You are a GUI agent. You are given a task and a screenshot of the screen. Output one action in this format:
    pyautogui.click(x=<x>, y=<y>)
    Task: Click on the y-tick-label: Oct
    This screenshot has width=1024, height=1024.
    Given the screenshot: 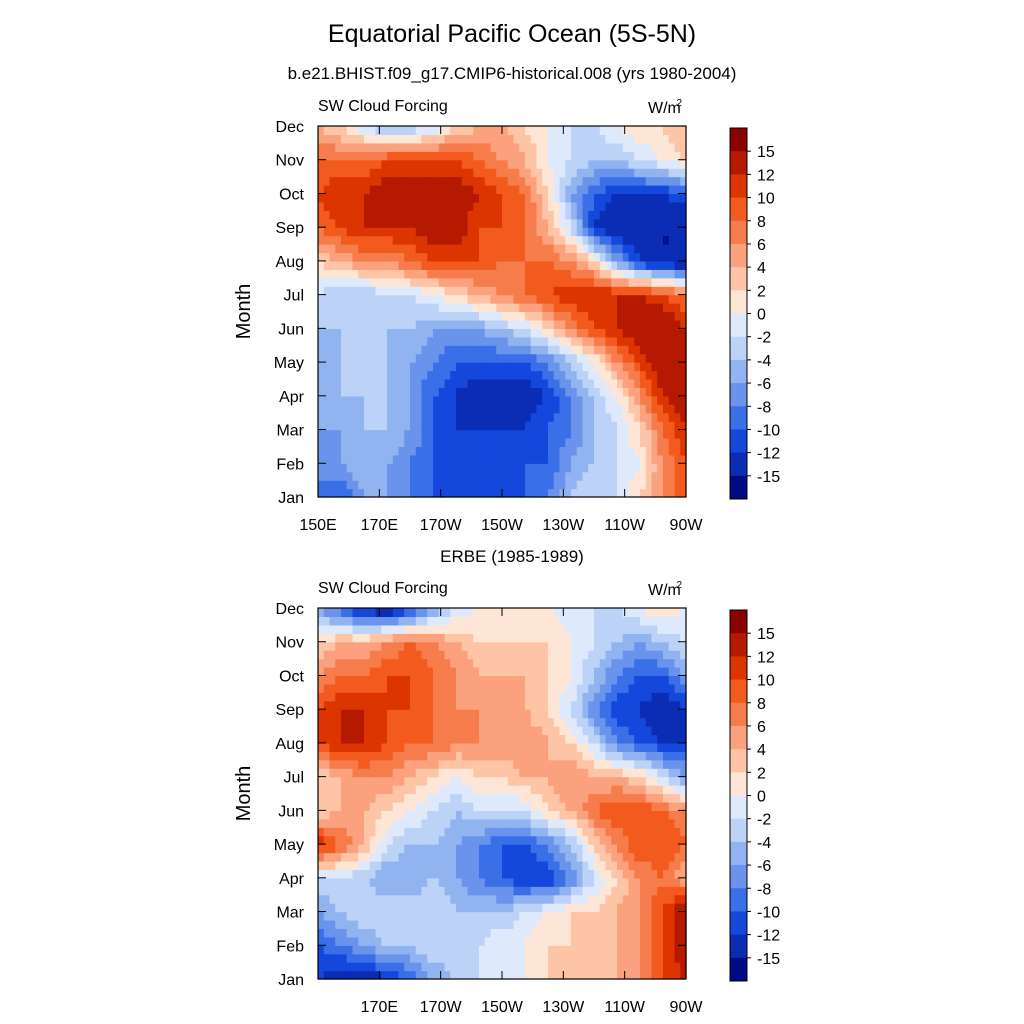 What is the action you would take?
    pyautogui.click(x=291, y=194)
    